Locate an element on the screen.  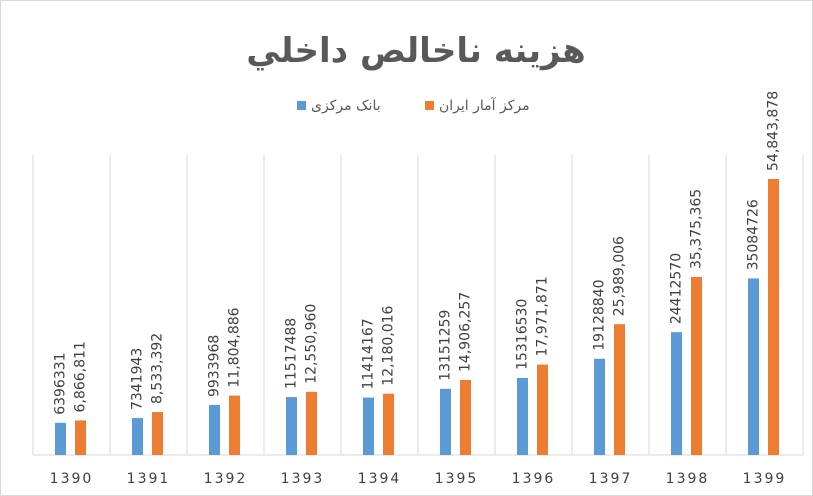
x-tick-label: 1393 is located at coordinates (303, 479).